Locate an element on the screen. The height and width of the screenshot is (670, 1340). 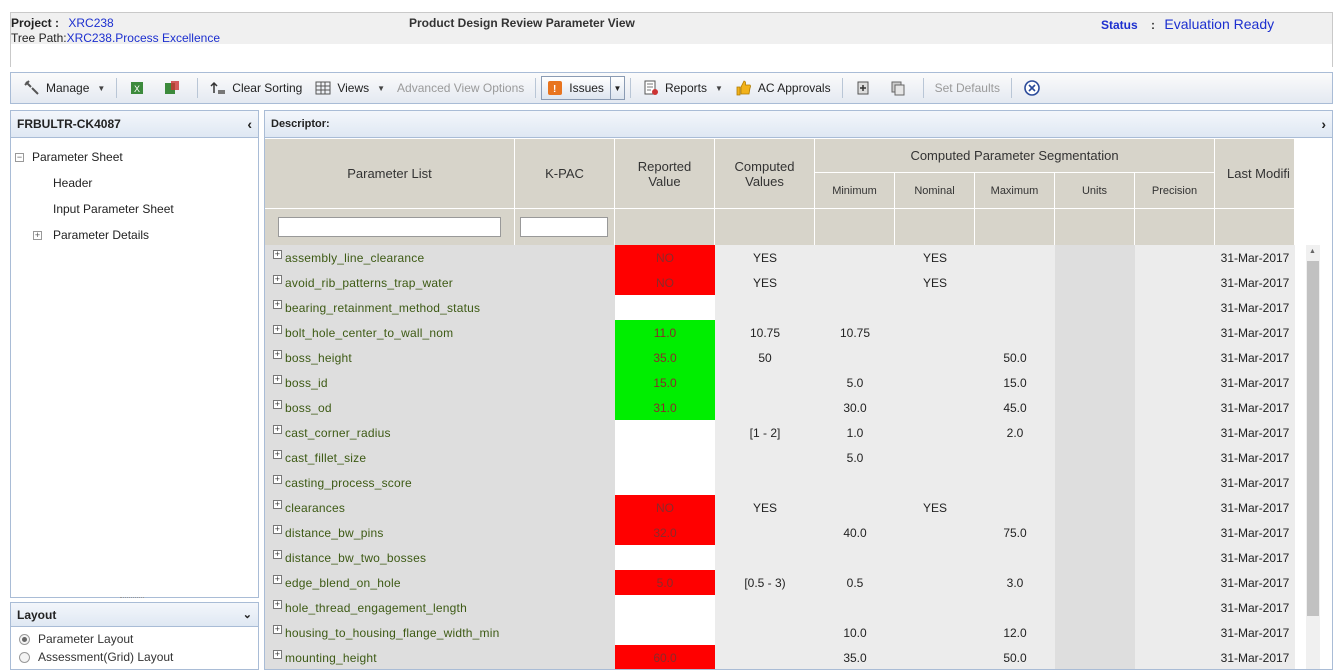
kpac-filter-input is located at coordinates (564, 227).